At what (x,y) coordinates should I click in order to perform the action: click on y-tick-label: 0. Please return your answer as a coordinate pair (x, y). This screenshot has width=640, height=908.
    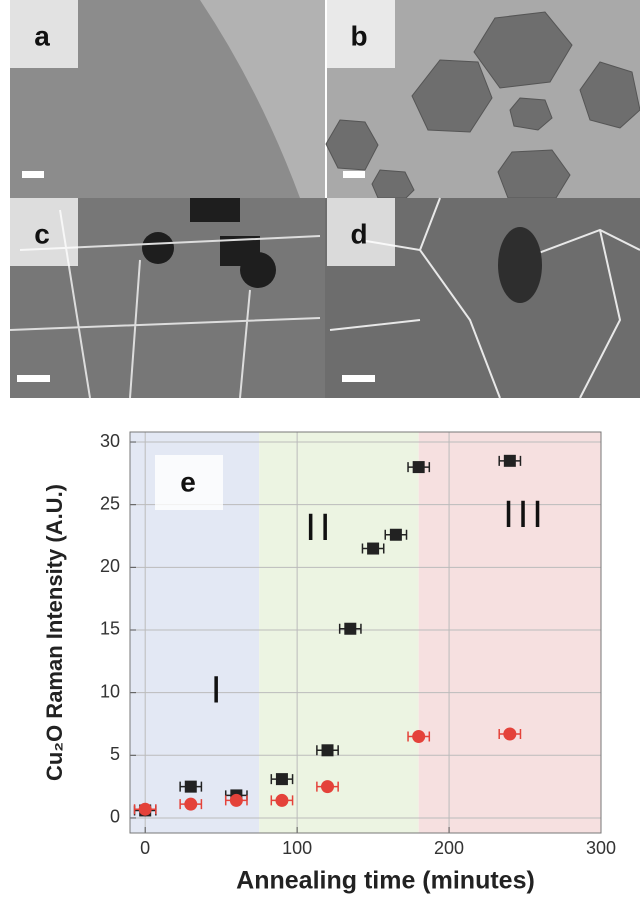
    Looking at the image, I should click on (115, 817).